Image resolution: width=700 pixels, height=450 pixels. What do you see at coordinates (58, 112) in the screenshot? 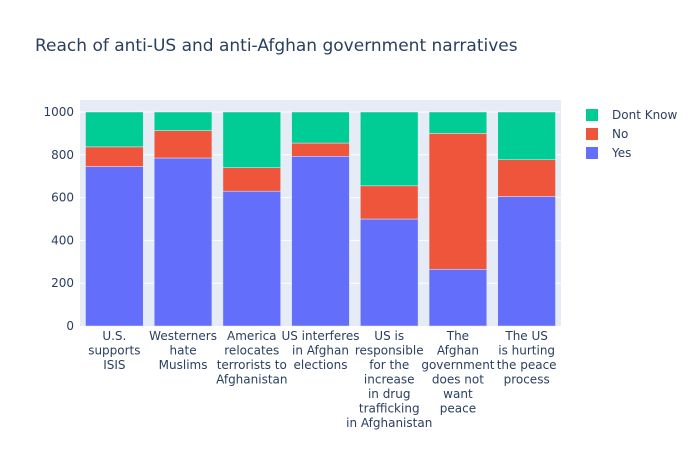
I see `y-tick-label: 1000` at bounding box center [58, 112].